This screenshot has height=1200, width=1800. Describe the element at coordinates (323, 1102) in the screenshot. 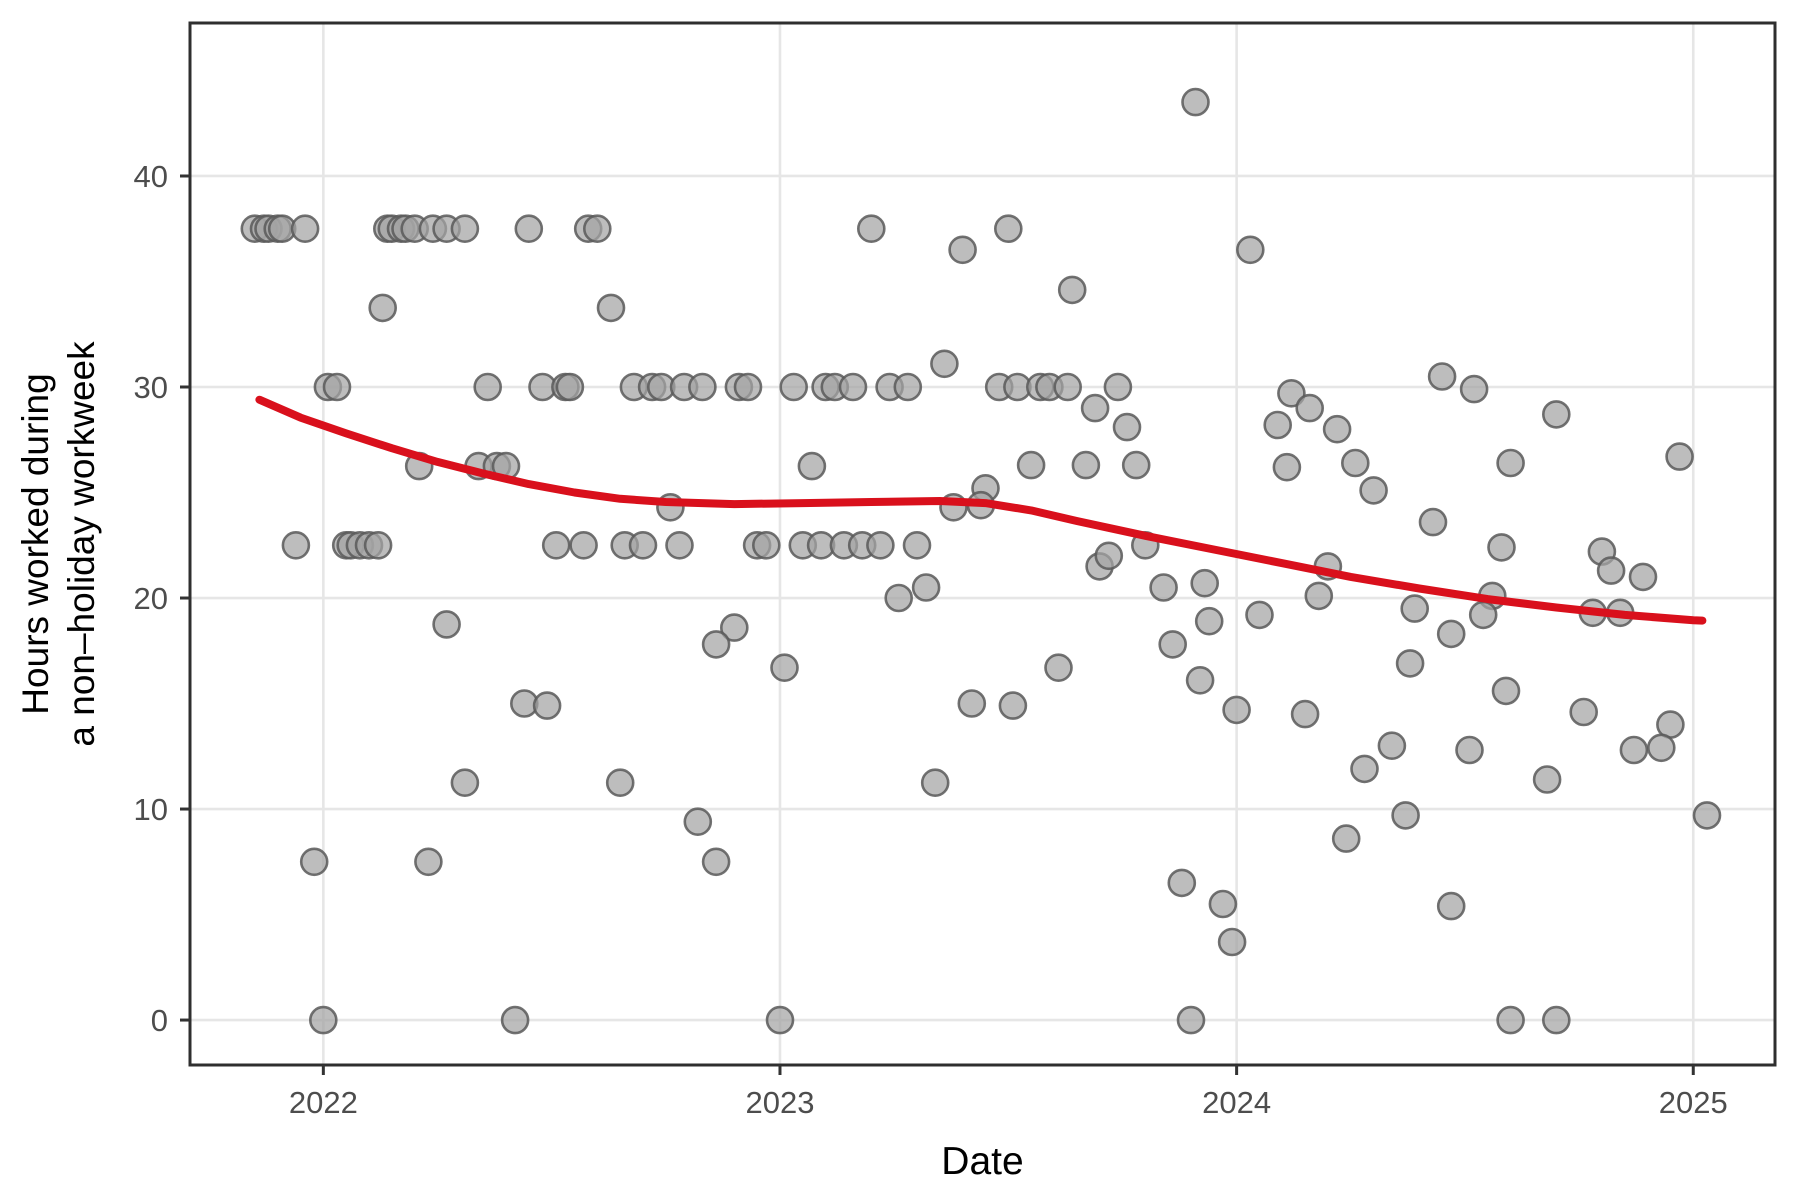

I see `x-tick-label: 2022` at that location.